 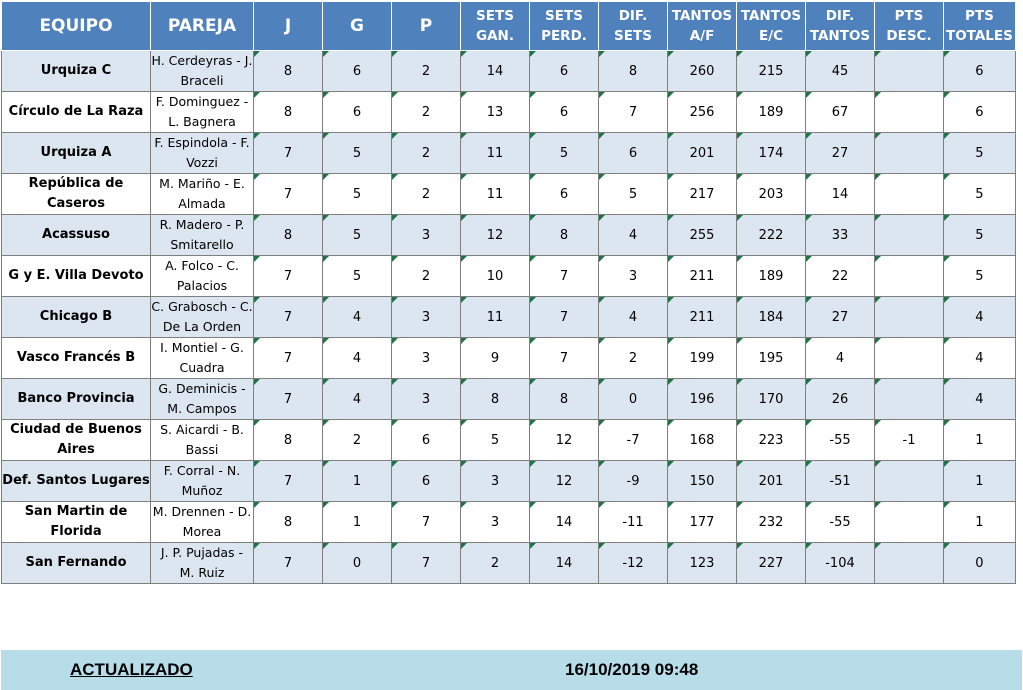 I want to click on cell-dif-tantos: 67, so click(x=840, y=112).